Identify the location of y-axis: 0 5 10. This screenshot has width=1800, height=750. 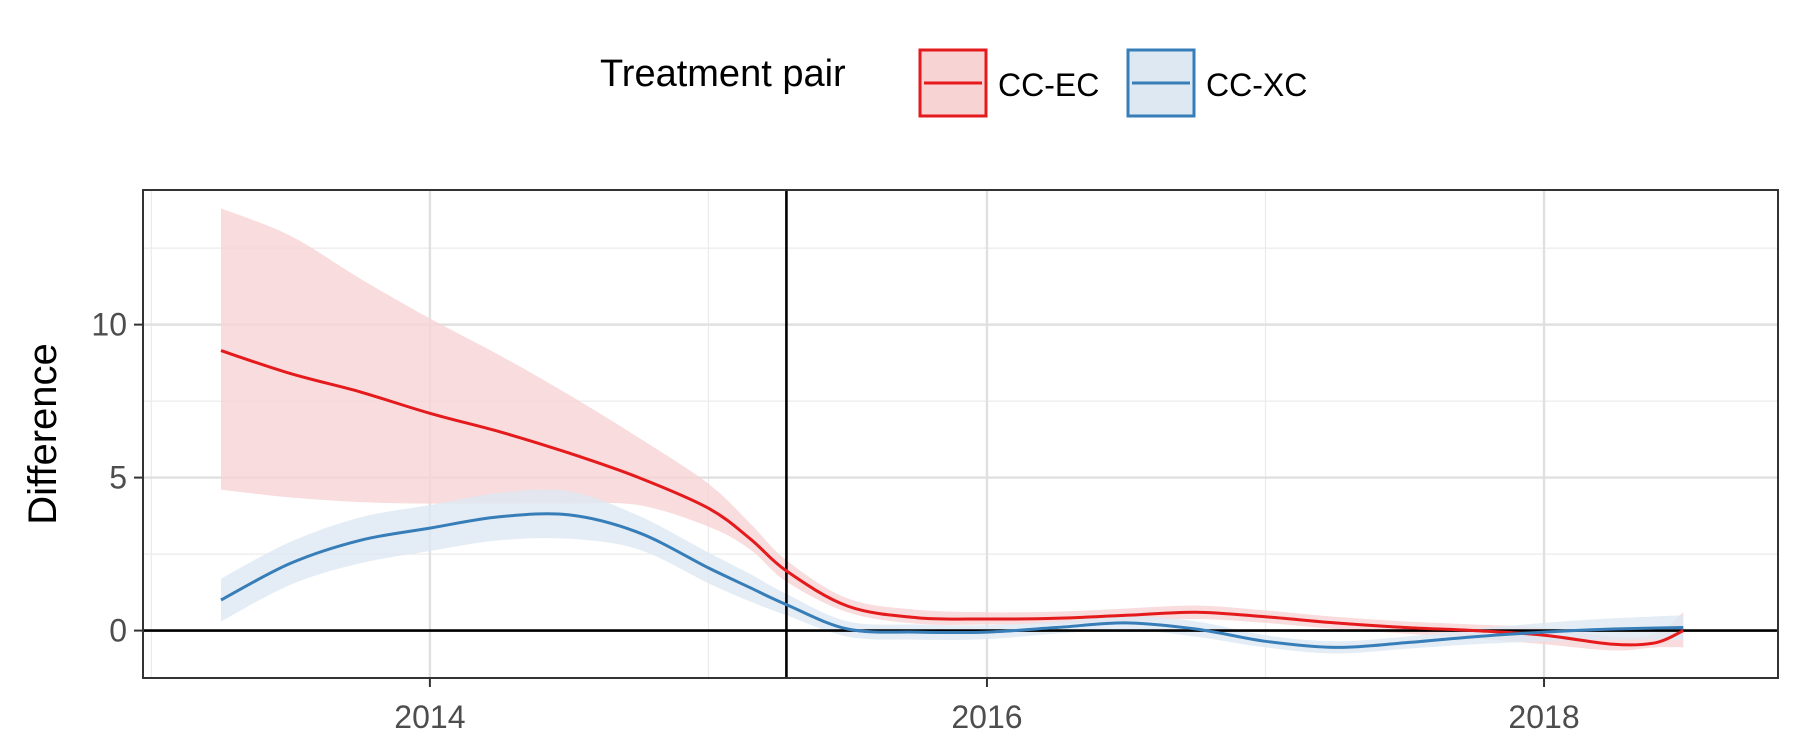
(117, 478).